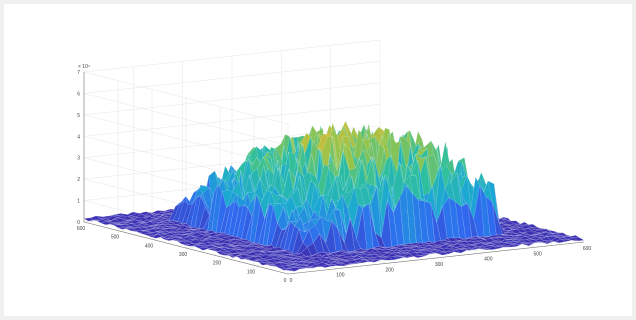 Image resolution: width=636 pixels, height=320 pixels. What do you see at coordinates (285, 281) in the screenshot?
I see `y-tick-label: 0` at bounding box center [285, 281].